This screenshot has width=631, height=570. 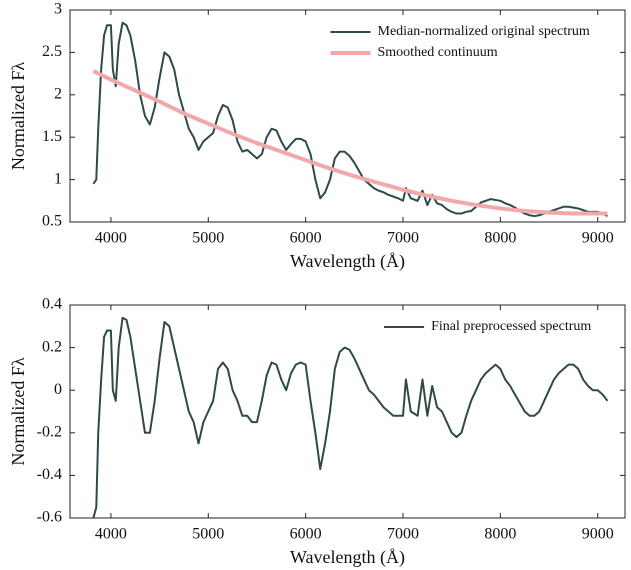 I want to click on y-tick-label: 2, so click(x=58, y=93).